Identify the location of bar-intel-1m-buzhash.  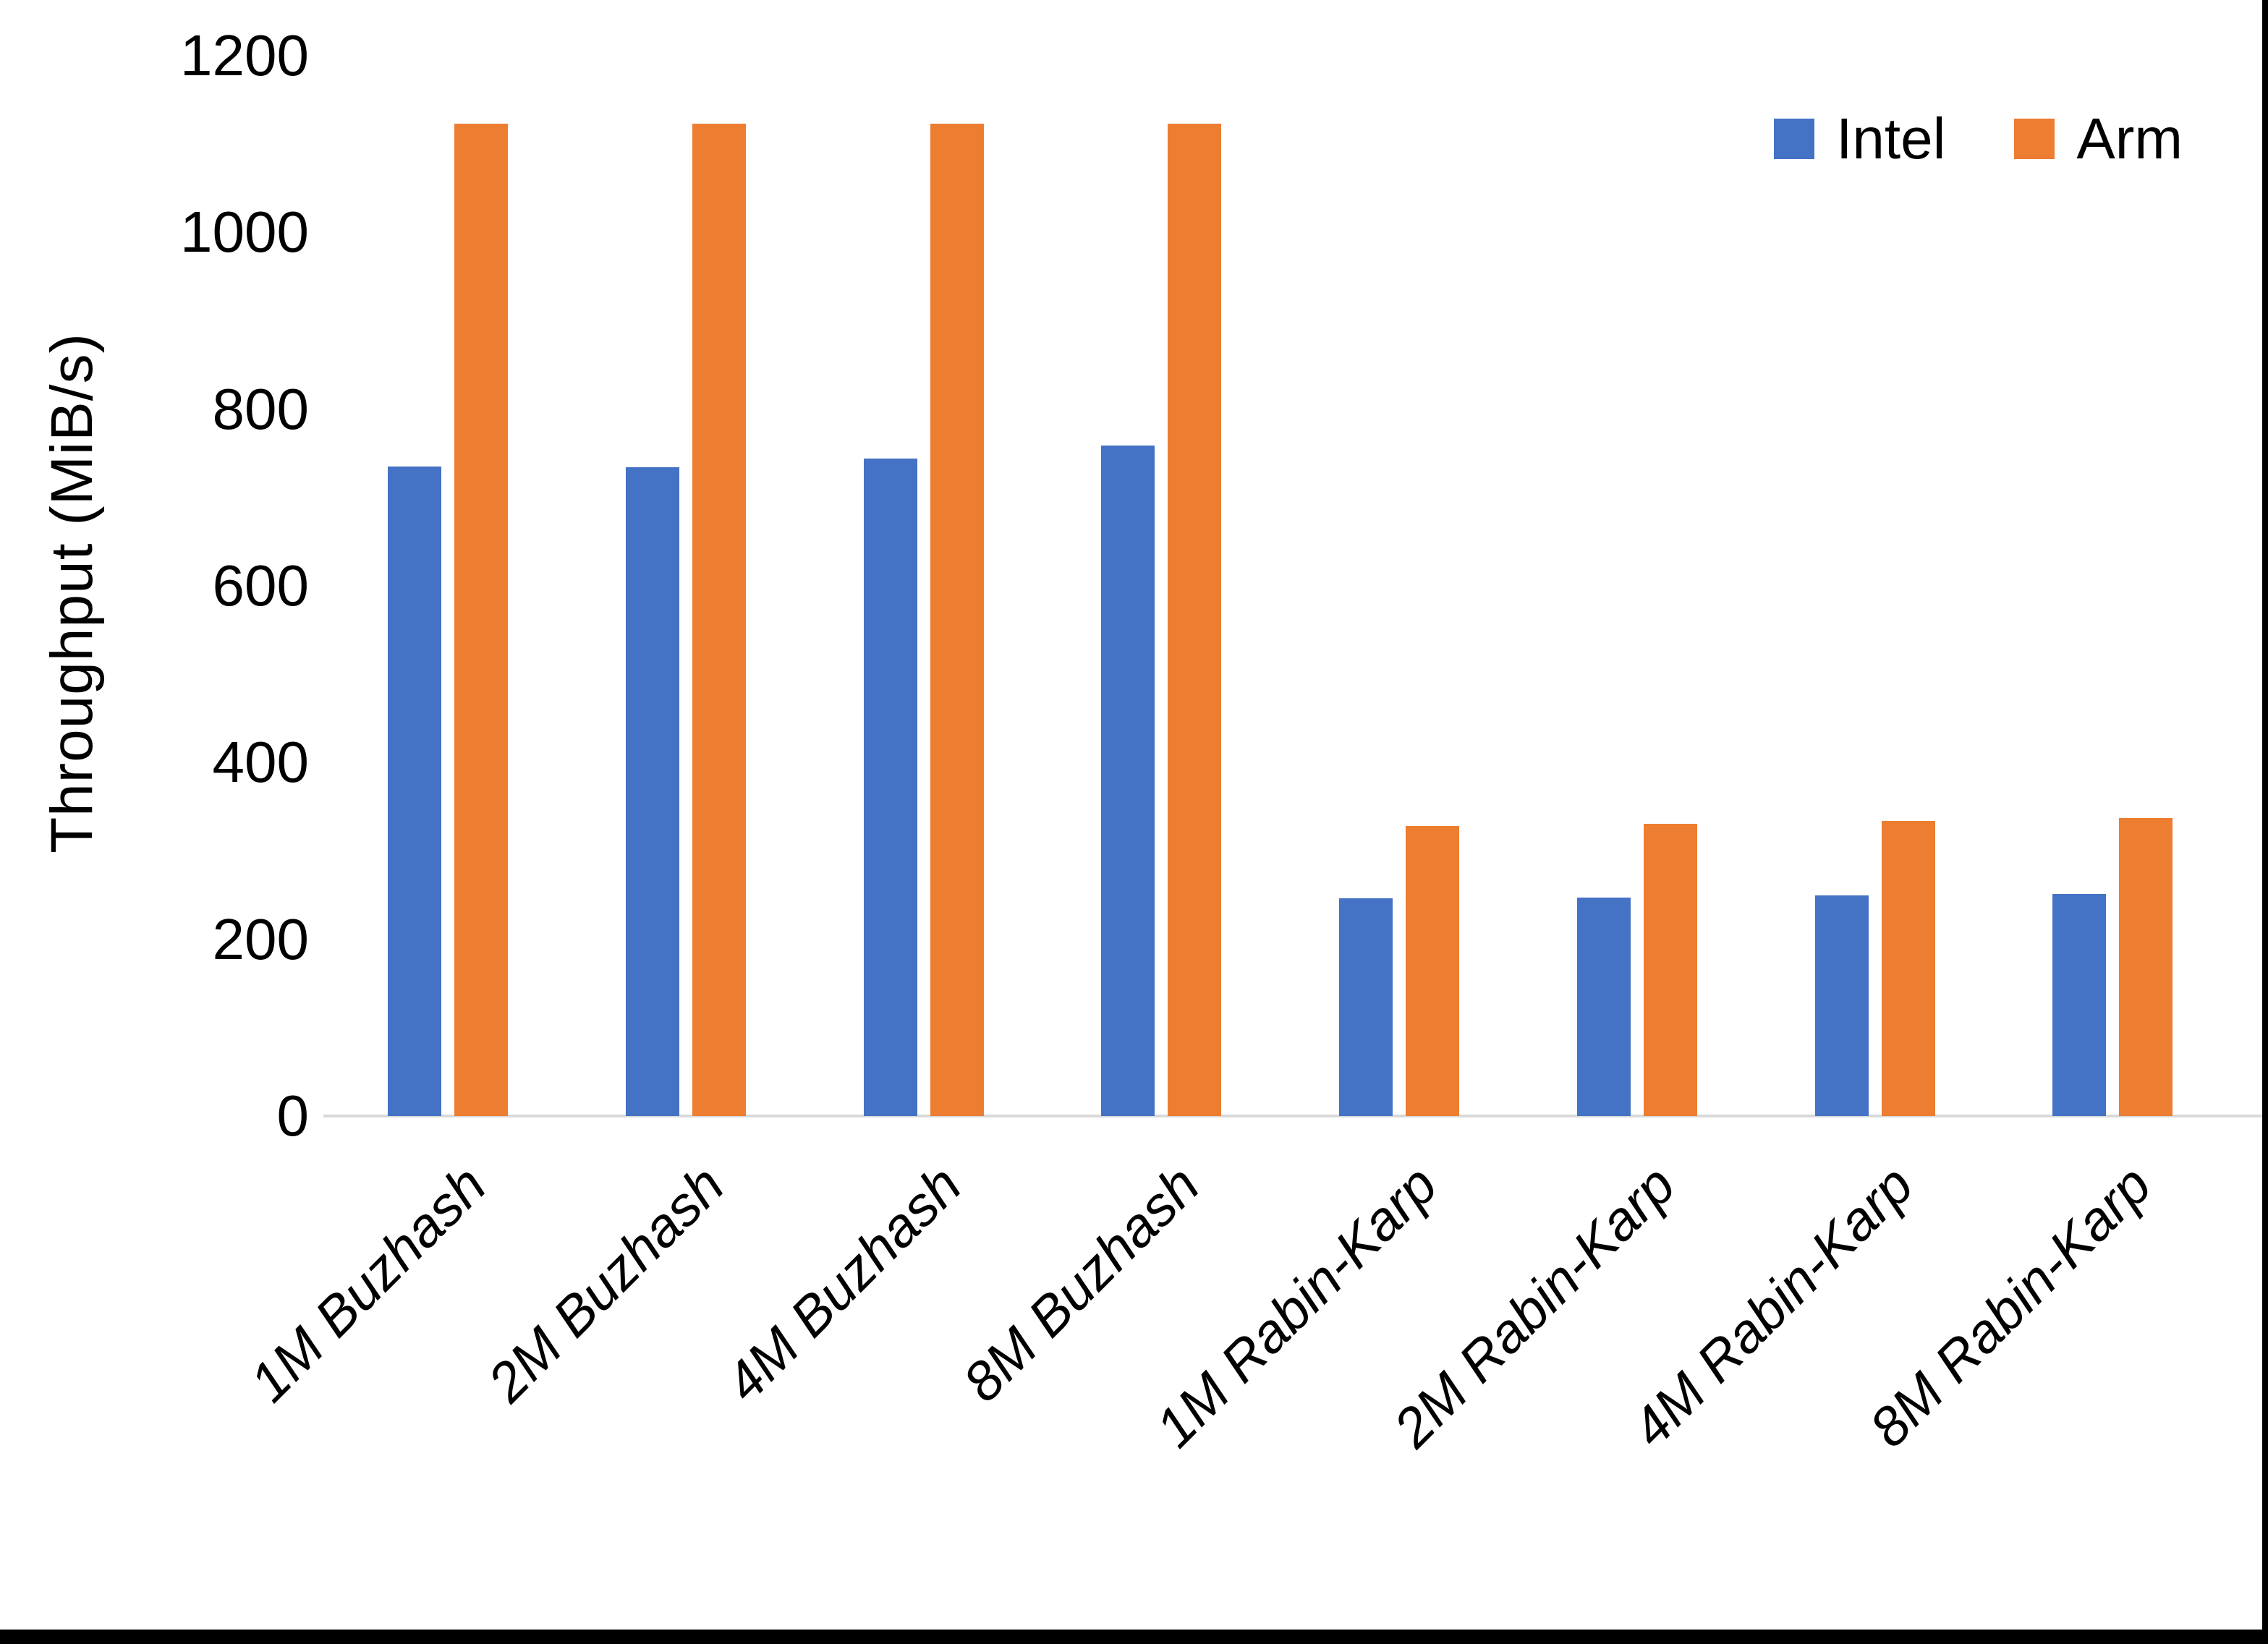
(414, 791).